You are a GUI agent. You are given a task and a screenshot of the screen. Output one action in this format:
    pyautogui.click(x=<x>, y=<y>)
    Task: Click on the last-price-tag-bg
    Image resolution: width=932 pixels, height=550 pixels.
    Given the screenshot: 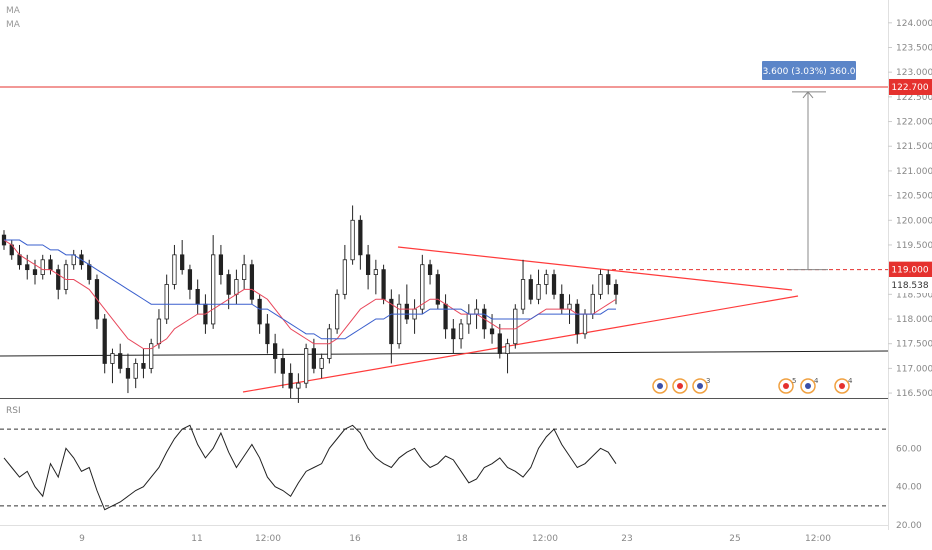 What is the action you would take?
    pyautogui.click(x=910, y=285)
    